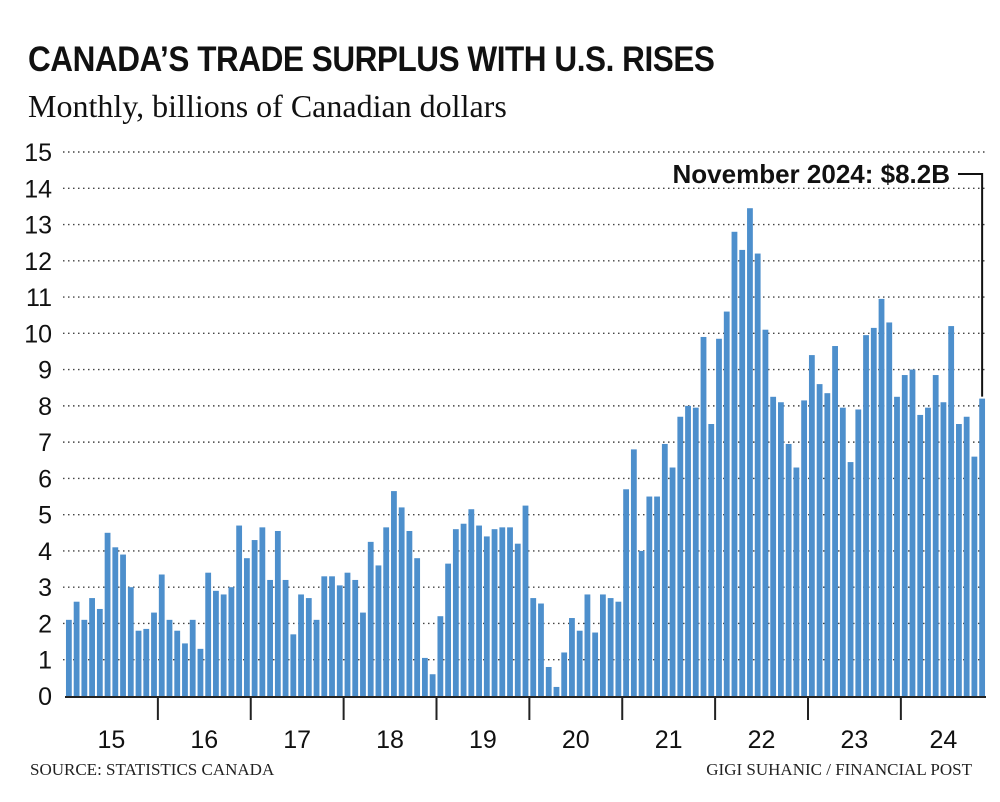  Describe the element at coordinates (45, 407) in the screenshot. I see `y-tick-label: 8` at that location.